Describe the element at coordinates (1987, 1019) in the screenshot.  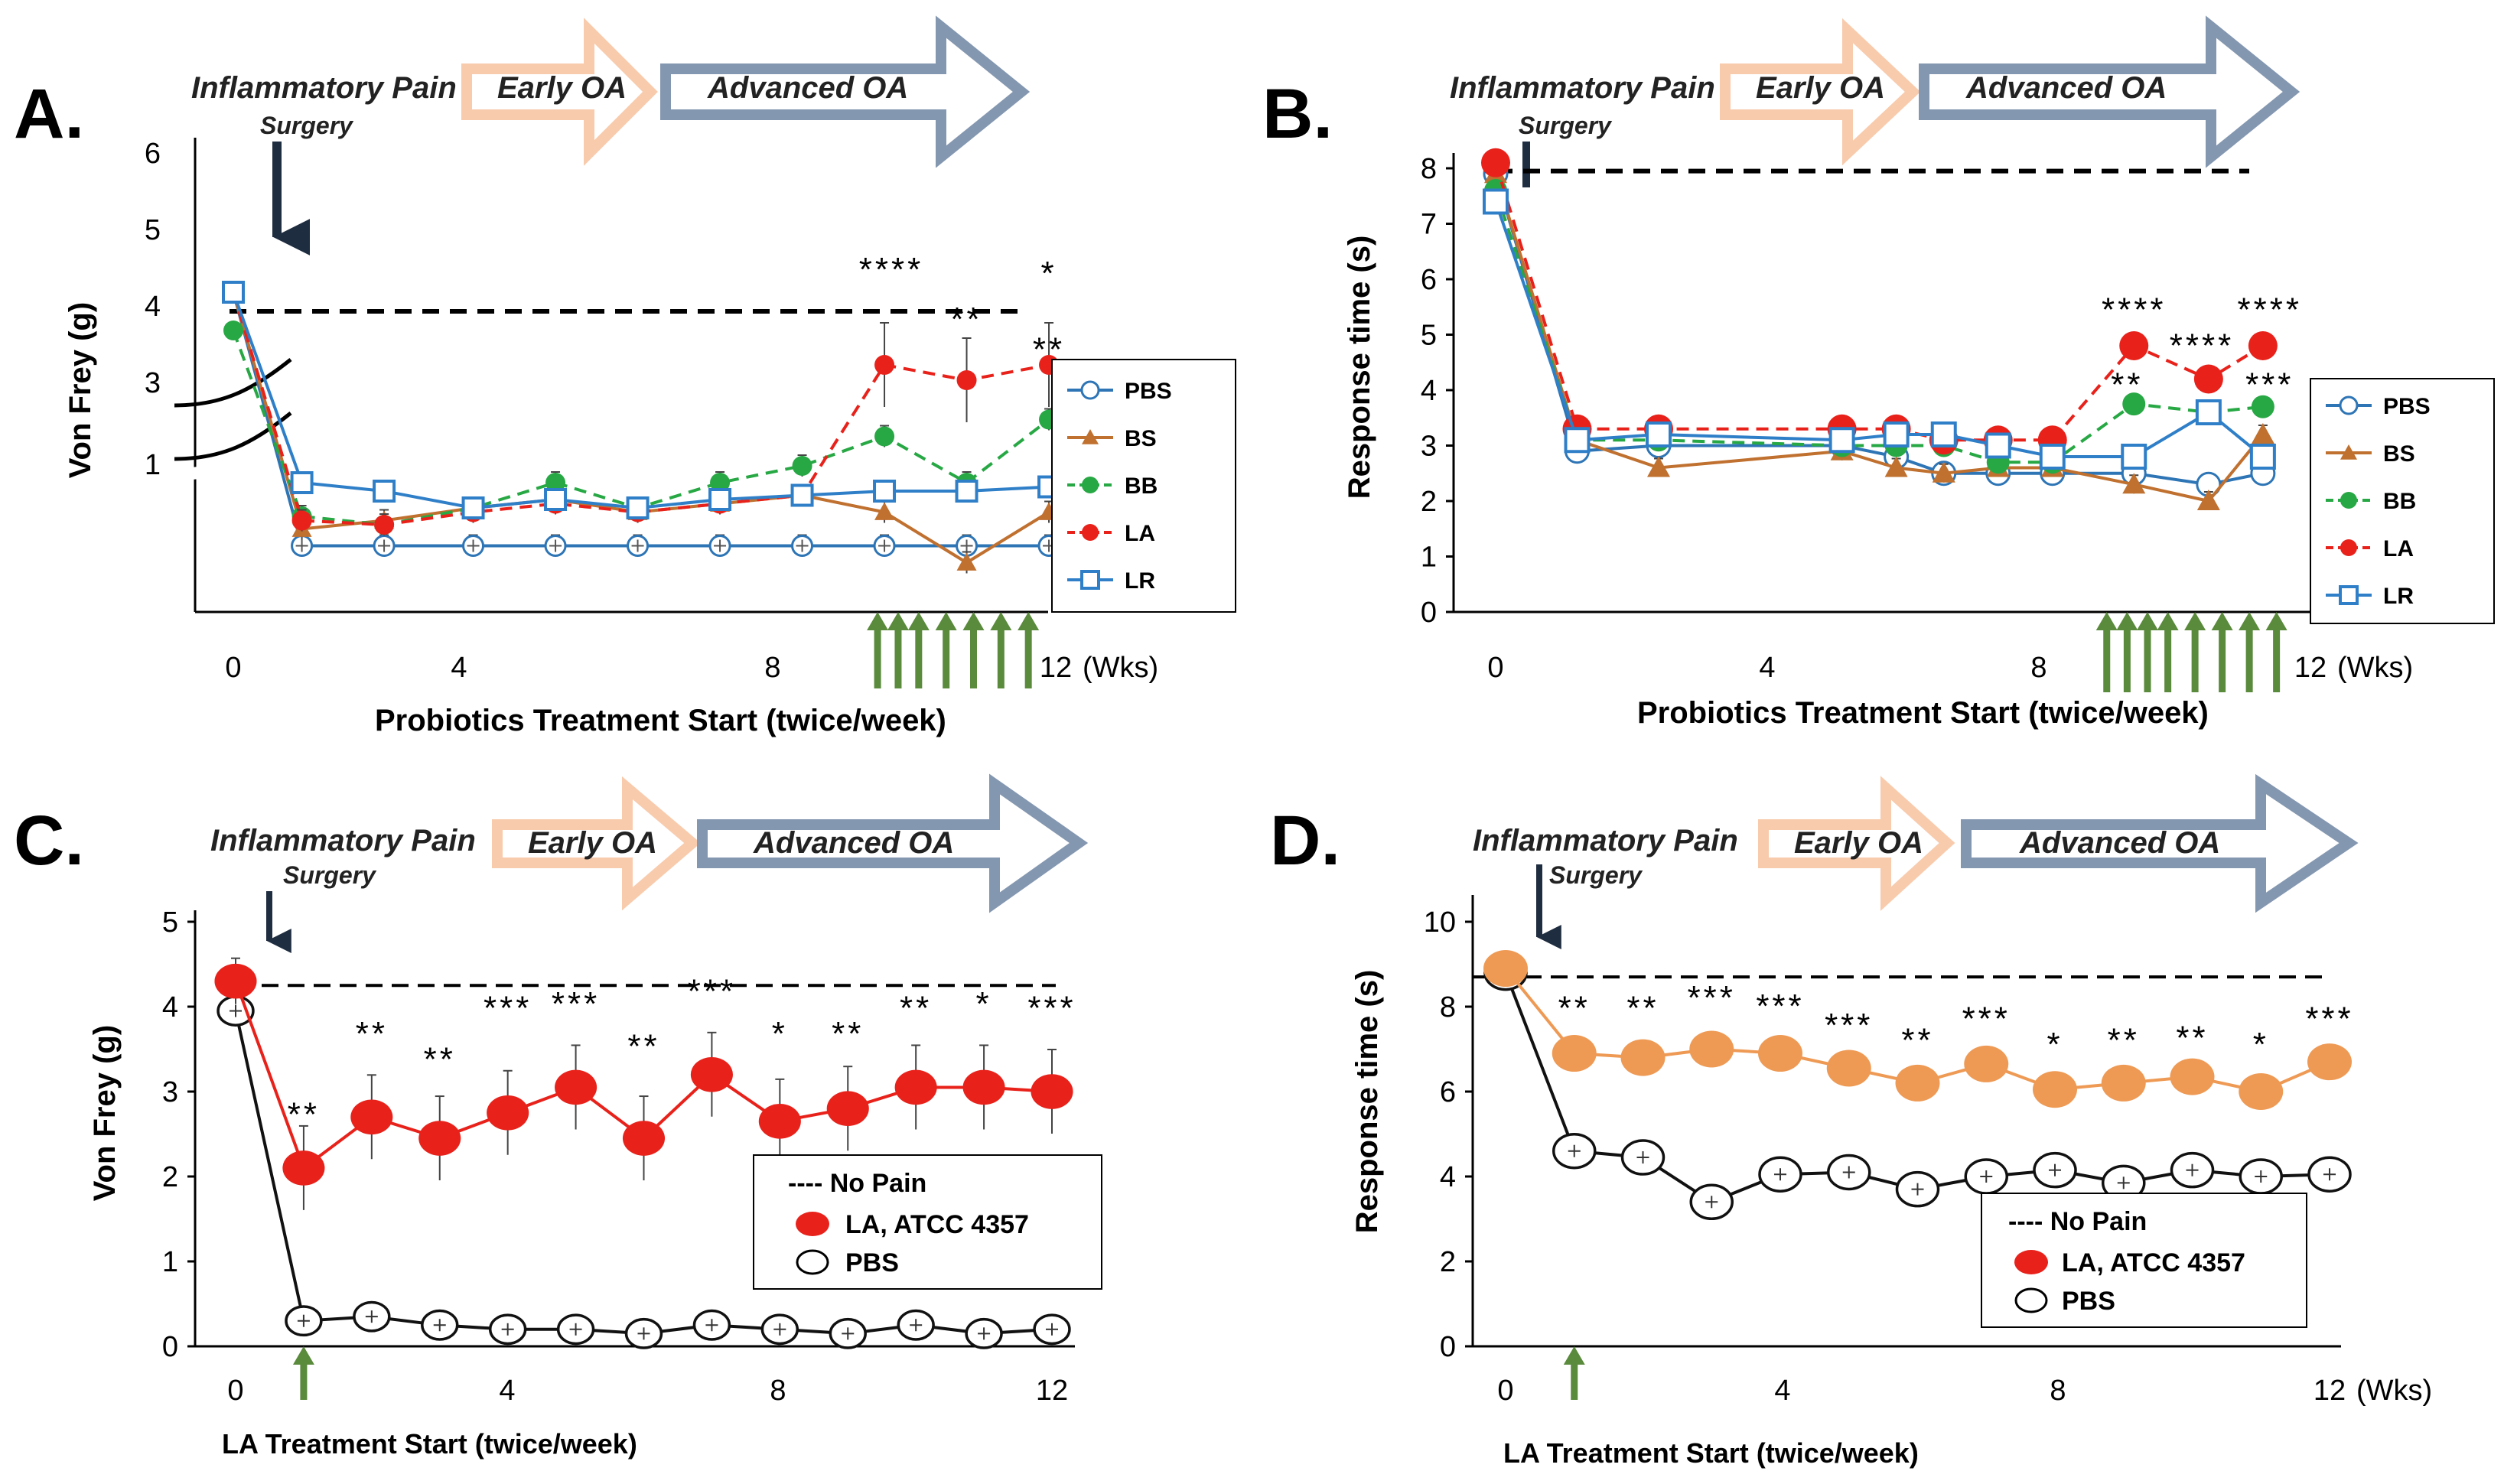
I see `panel-d-star-6: ***` at that location.